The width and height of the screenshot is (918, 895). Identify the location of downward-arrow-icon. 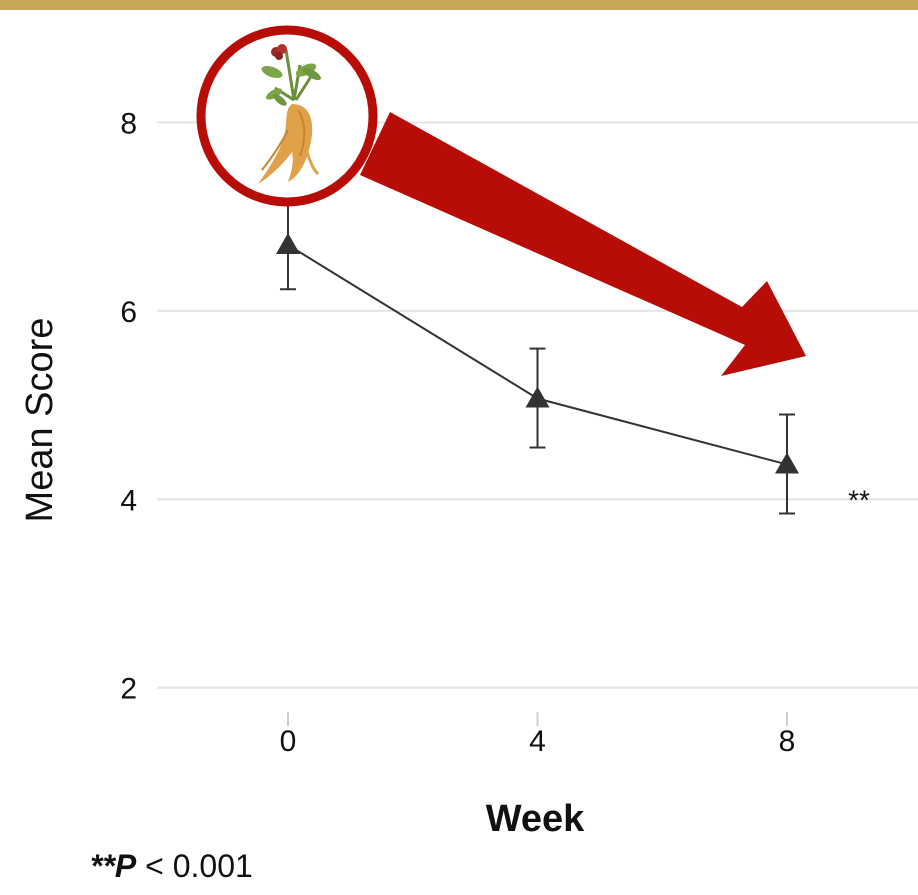
(583, 244).